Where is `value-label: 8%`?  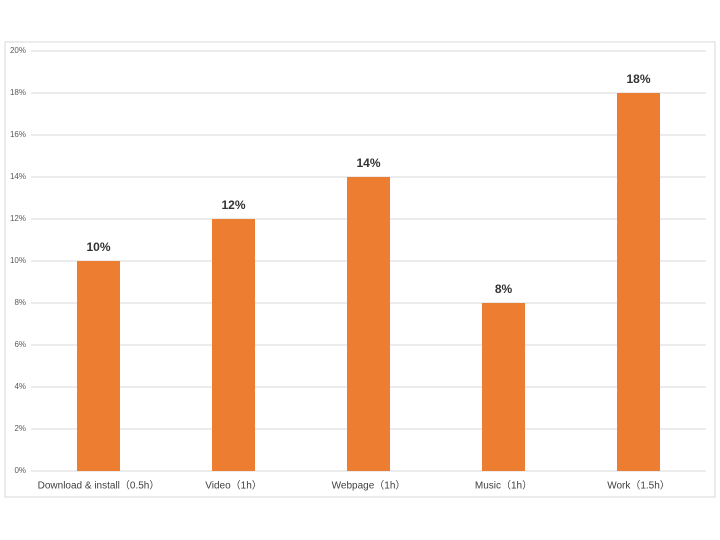 value-label: 8% is located at coordinates (504, 289).